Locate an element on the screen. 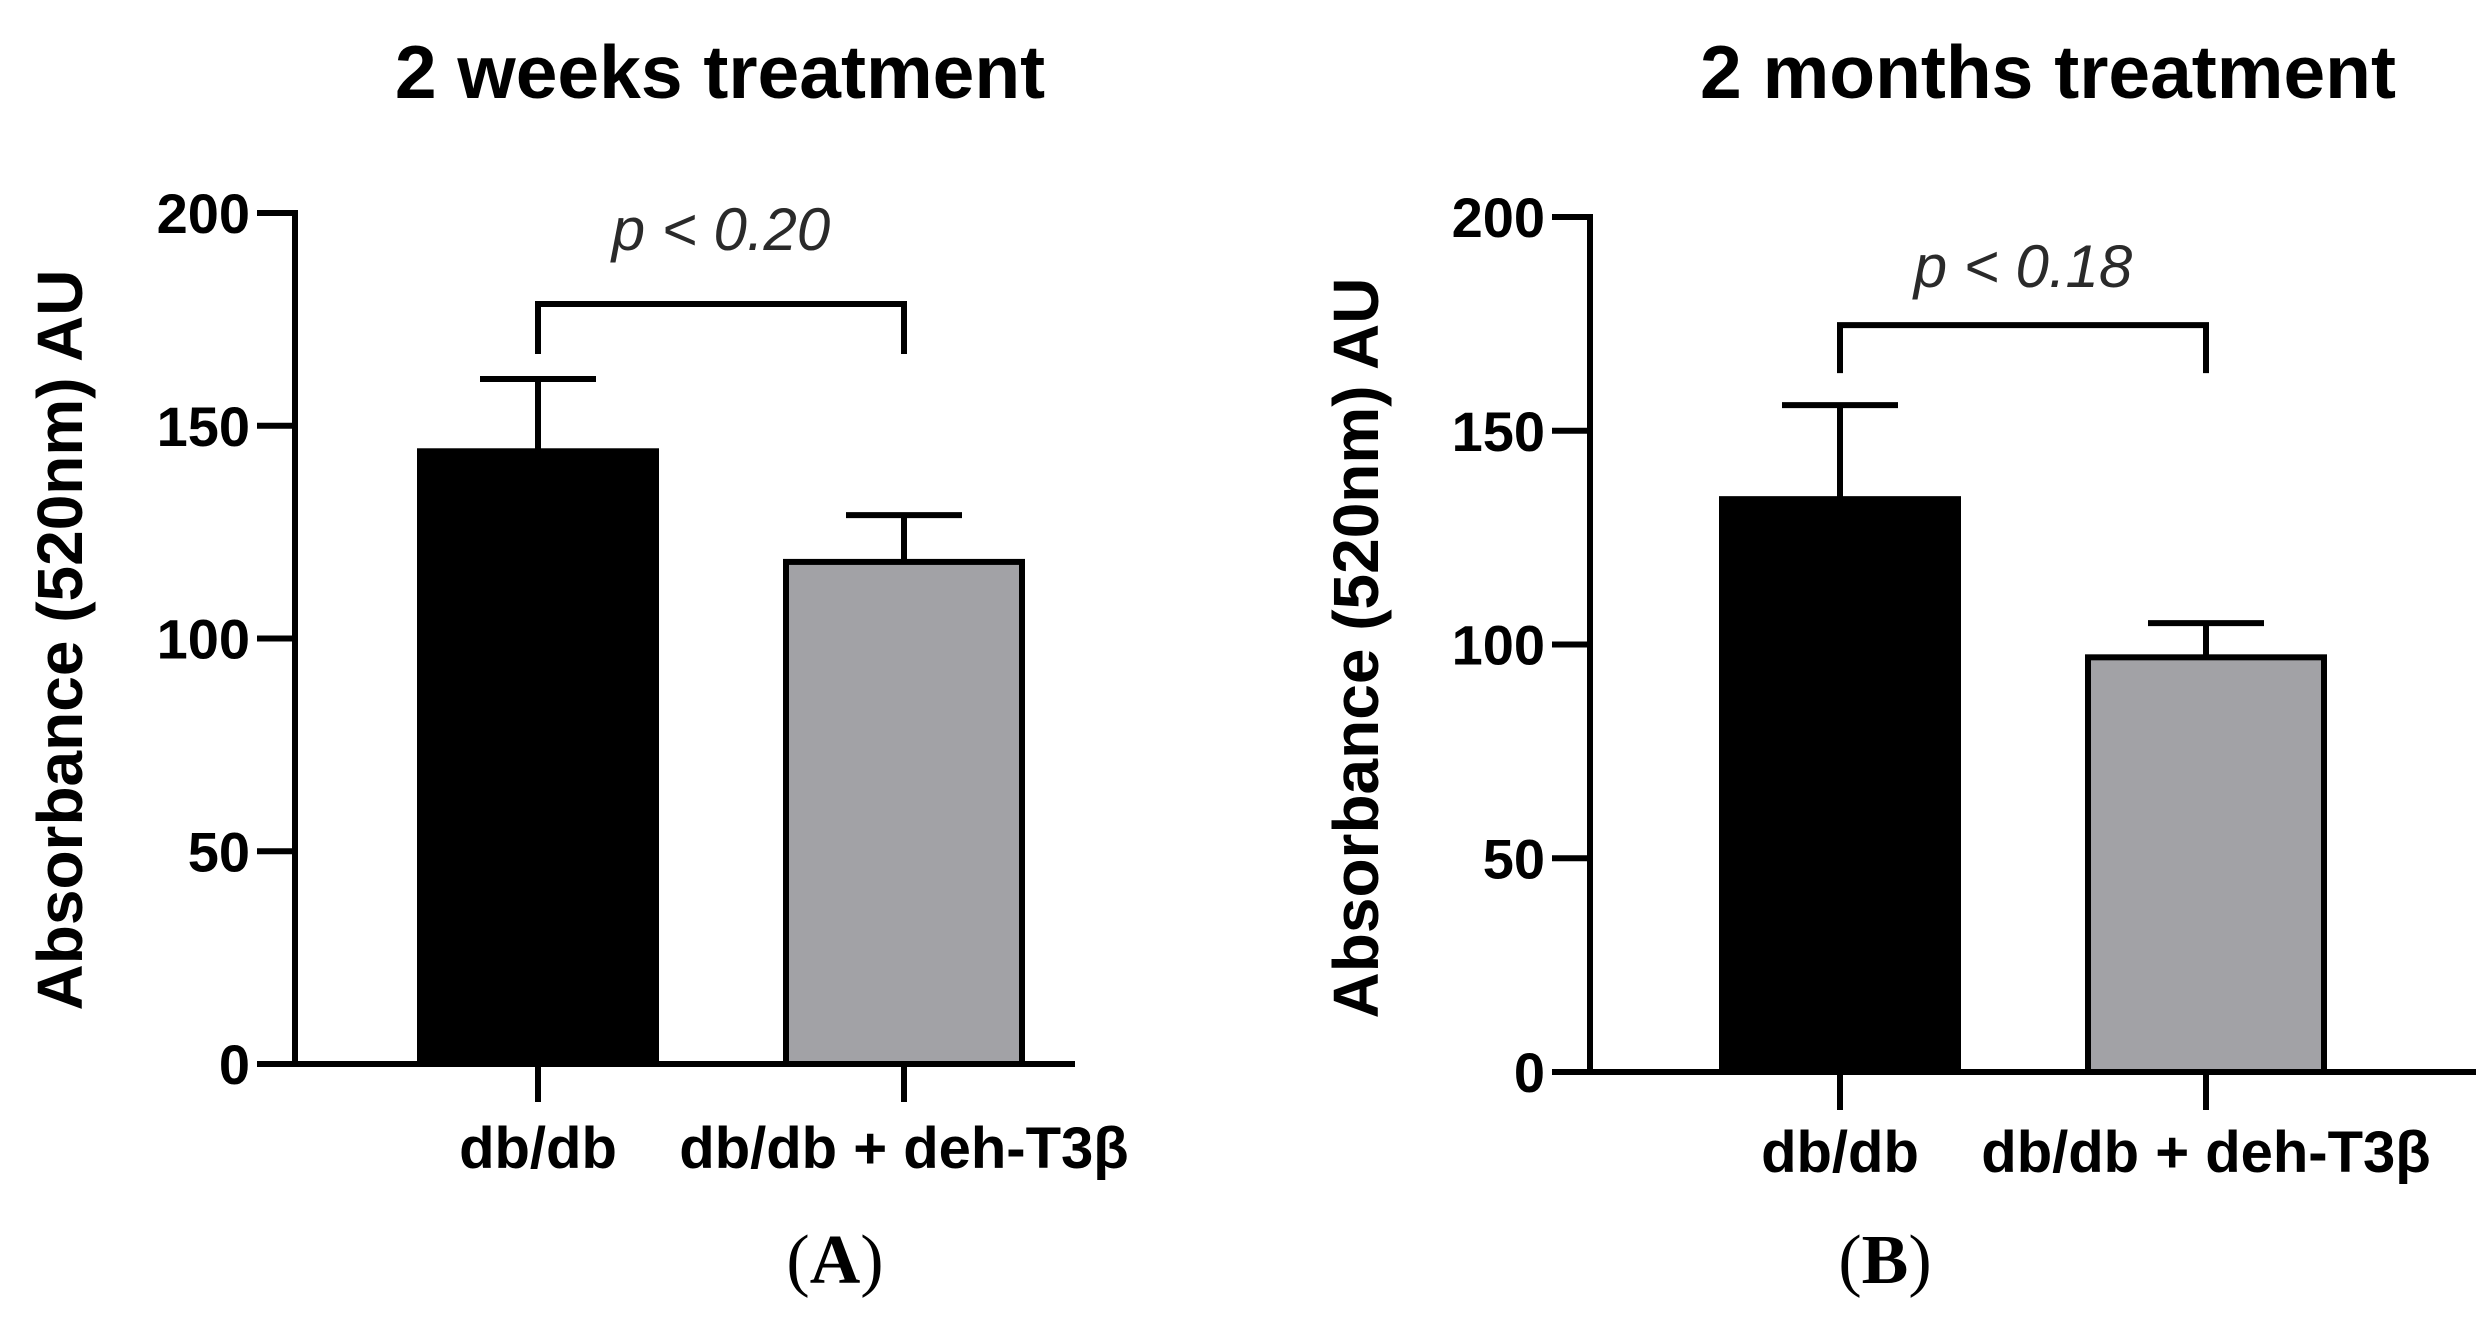 The image size is (2476, 1323). p-value-annotation: p < 0.20 is located at coordinates (720, 229).